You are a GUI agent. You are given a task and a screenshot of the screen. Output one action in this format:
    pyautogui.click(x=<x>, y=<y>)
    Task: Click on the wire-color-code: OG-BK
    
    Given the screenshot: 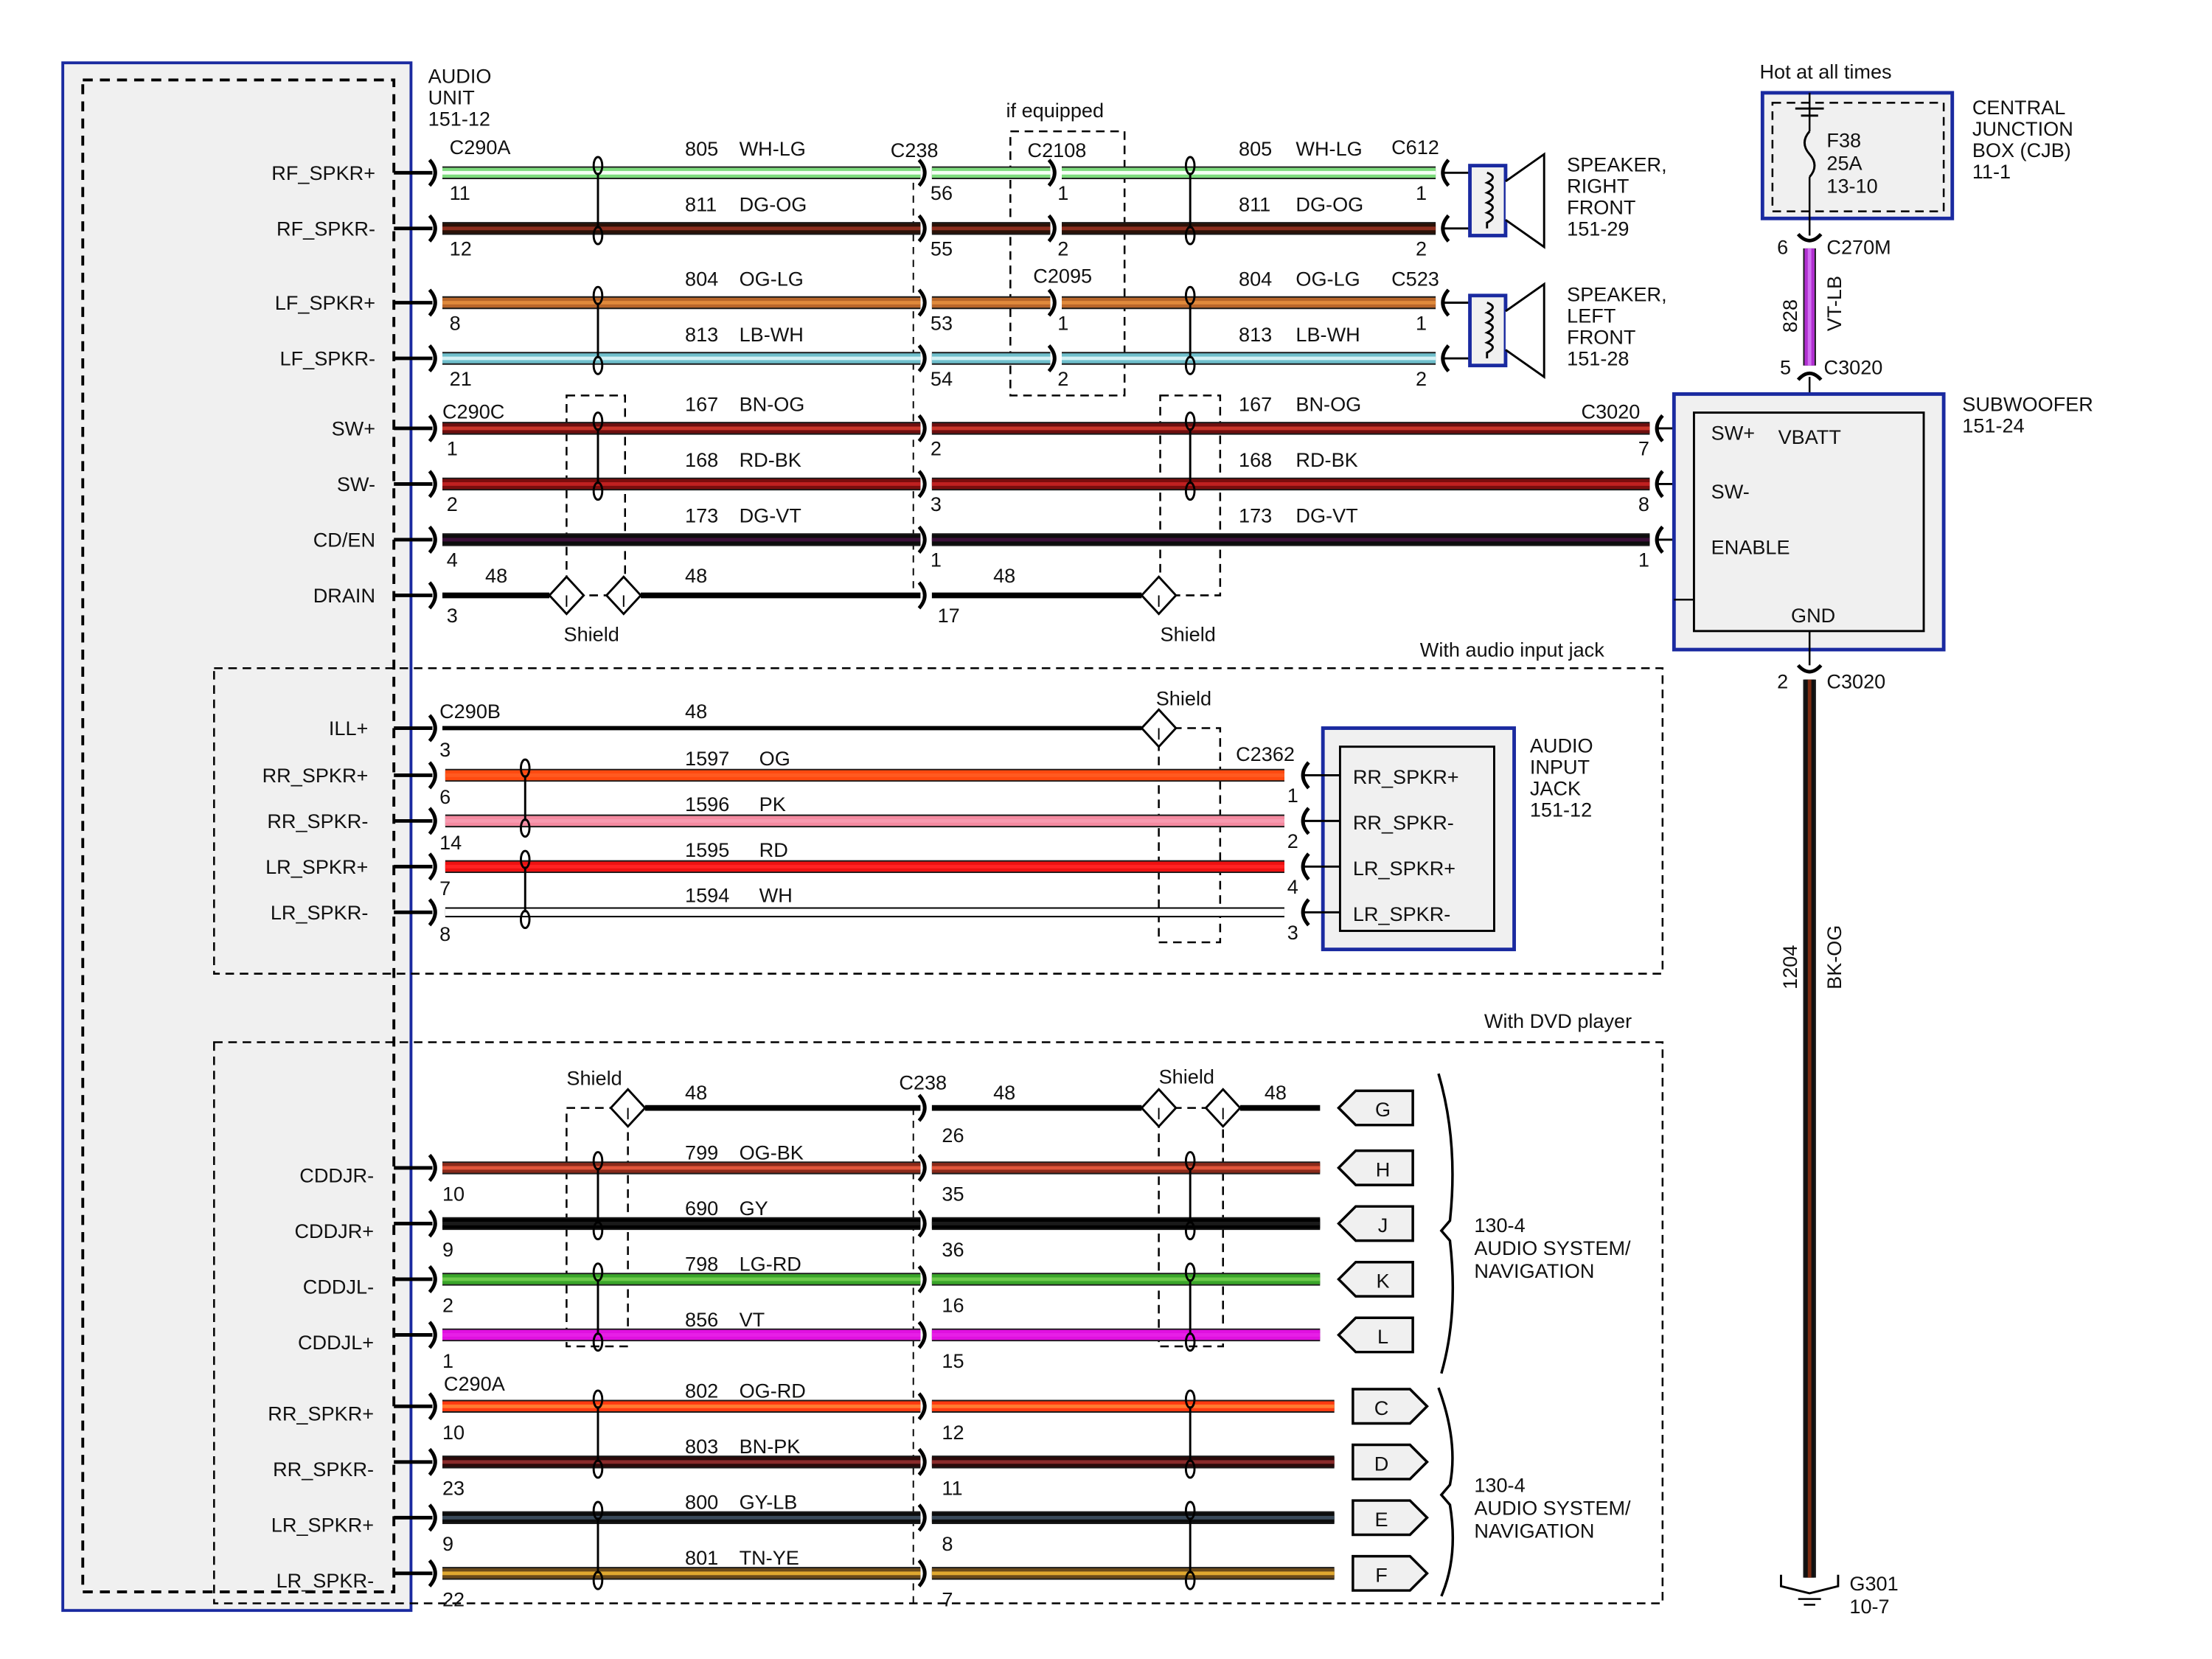 What is the action you would take?
    pyautogui.click(x=772, y=1152)
    